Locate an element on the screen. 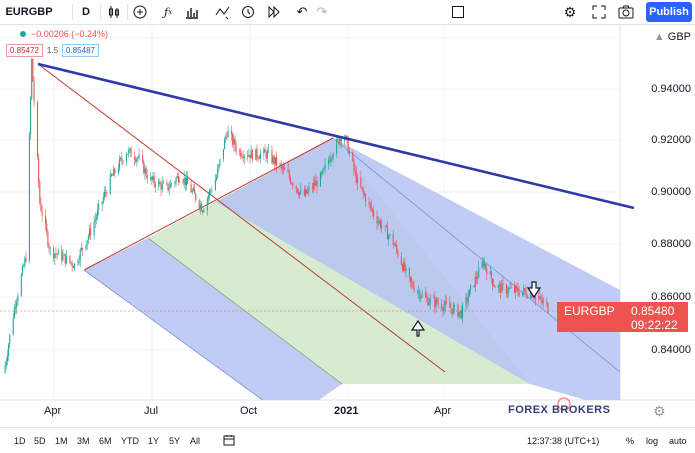 This screenshot has width=695, height=453. range-3m: 3M is located at coordinates (83, 441).